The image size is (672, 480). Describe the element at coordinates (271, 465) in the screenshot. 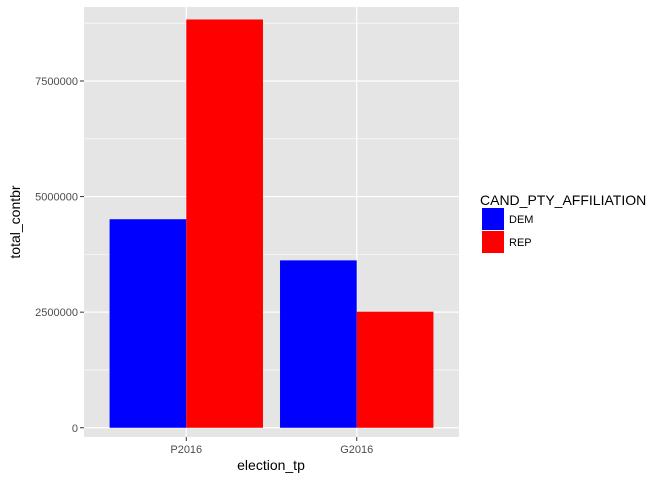

I see `x-axis-title: election_tp` at that location.